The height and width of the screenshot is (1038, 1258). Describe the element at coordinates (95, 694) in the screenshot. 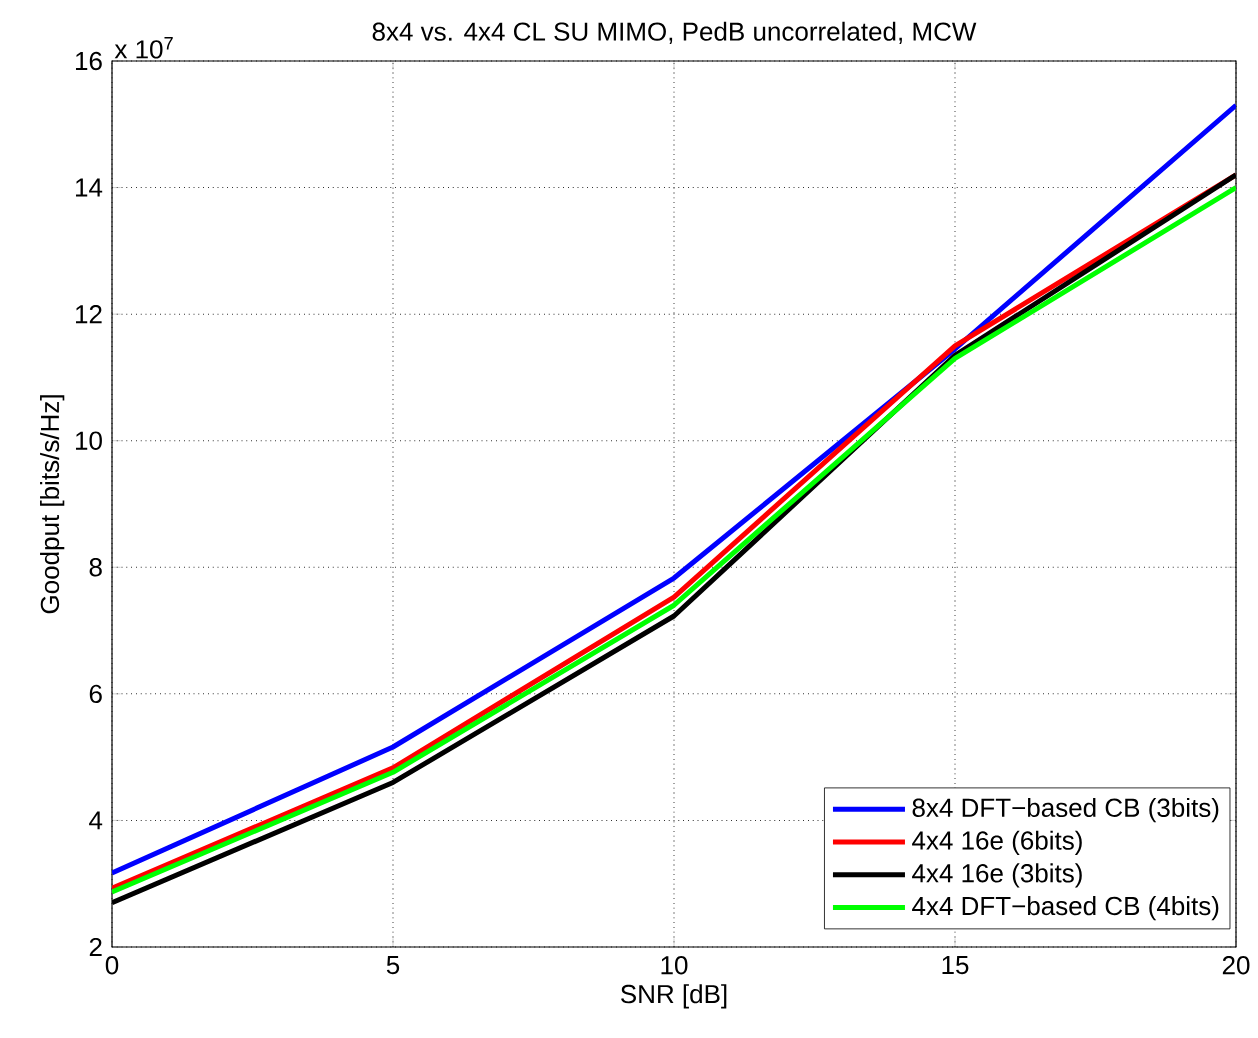

I see `y-tick-label: 6` at that location.